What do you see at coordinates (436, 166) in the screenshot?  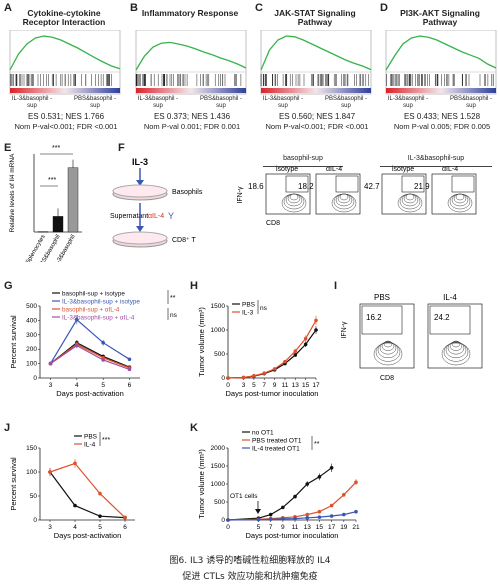 I see `group-right-rule` at bounding box center [436, 166].